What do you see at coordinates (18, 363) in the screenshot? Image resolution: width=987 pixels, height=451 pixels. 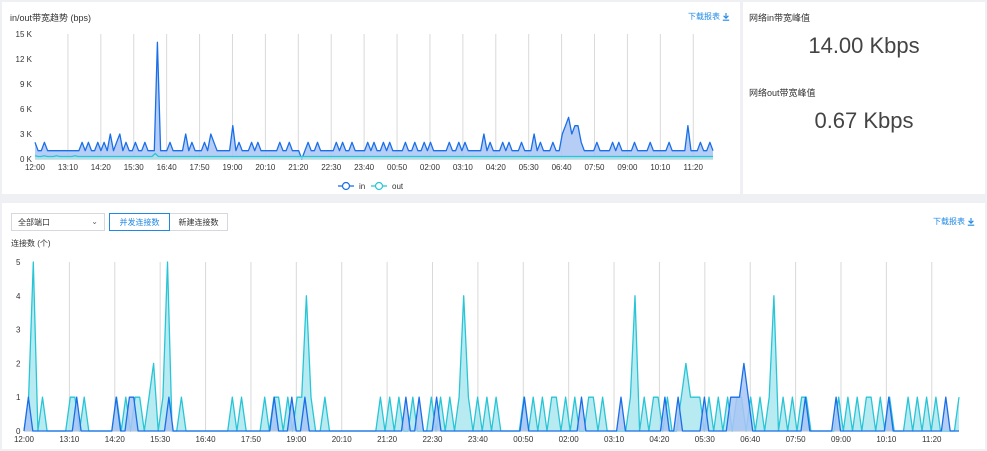 I see `y-tick-label: 2` at bounding box center [18, 363].